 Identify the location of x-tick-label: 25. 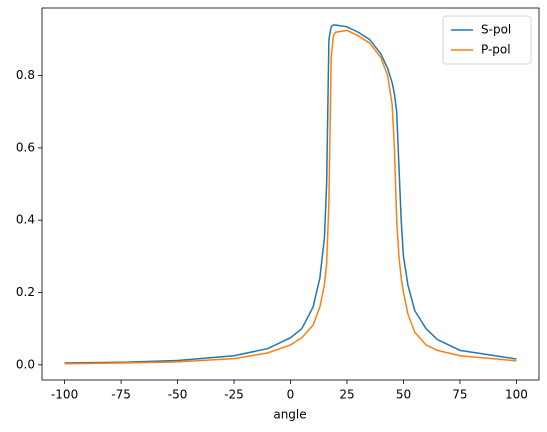
(346, 395).